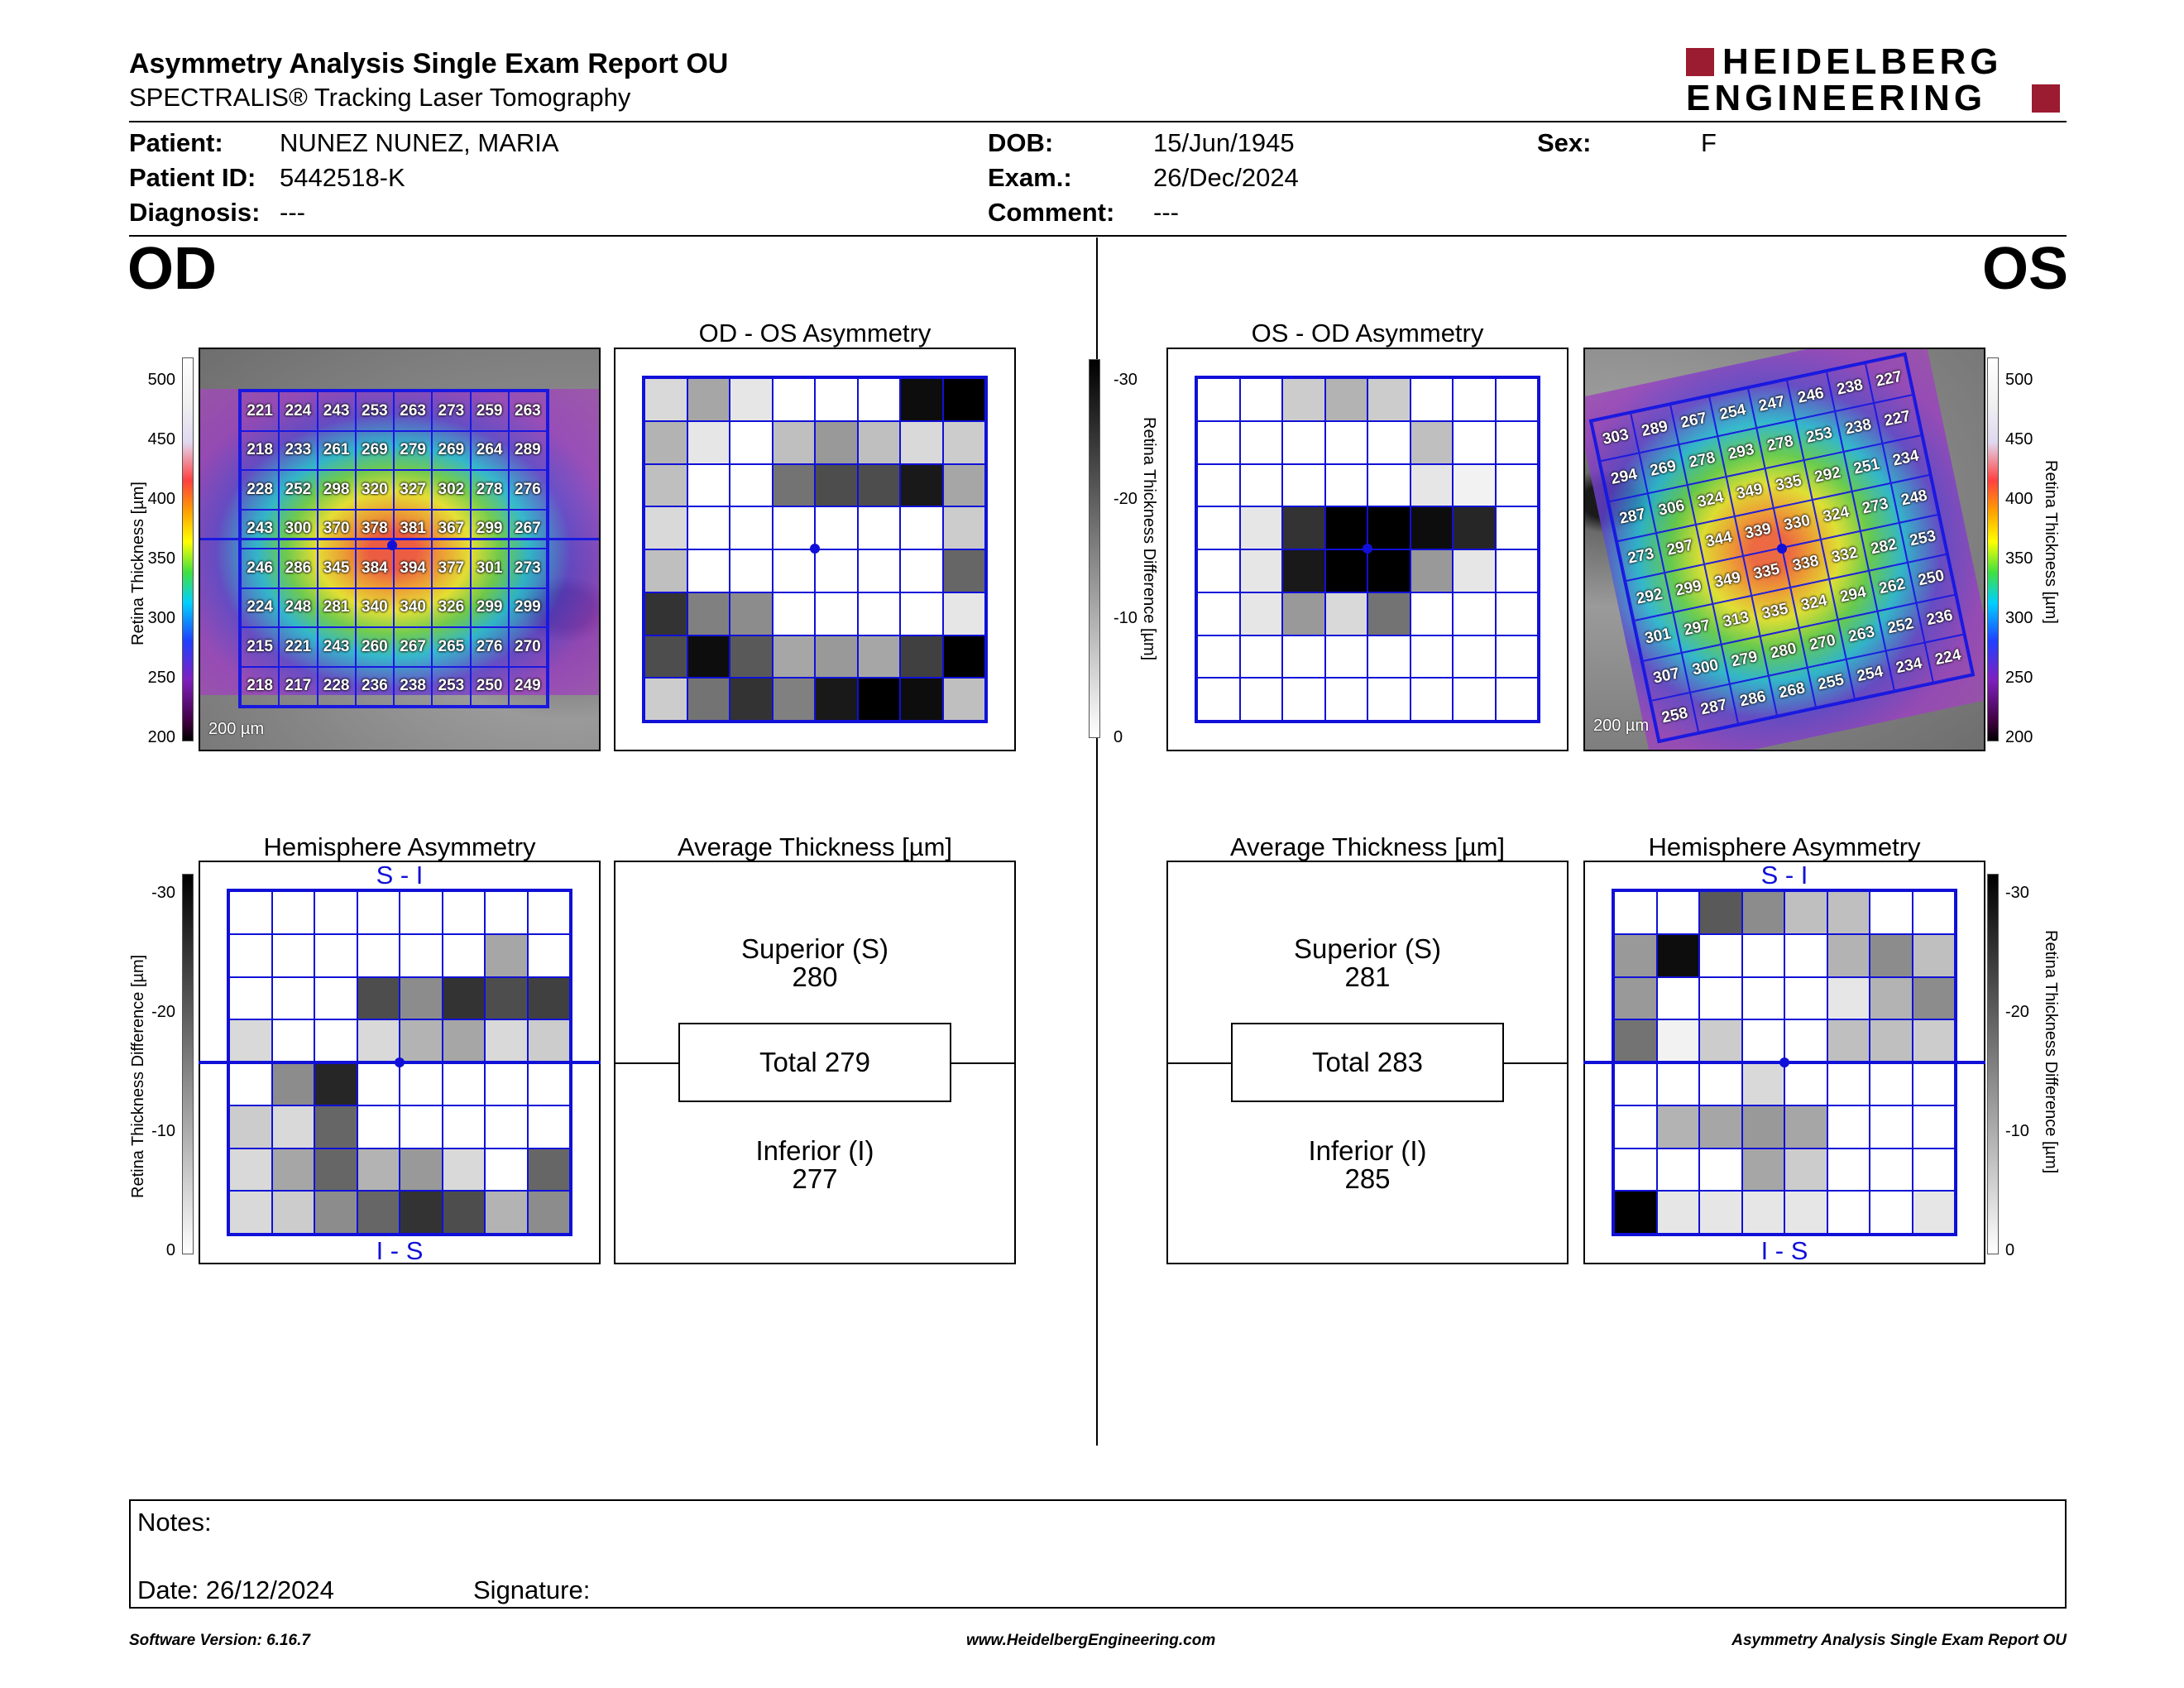  What do you see at coordinates (161, 737) in the screenshot?
I see `scale-tick-label: 200` at bounding box center [161, 737].